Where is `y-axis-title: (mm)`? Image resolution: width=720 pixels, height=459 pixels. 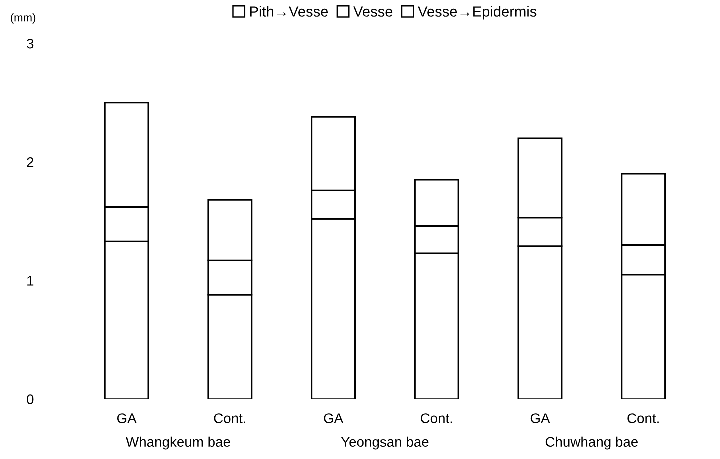
y-axis-title: (mm) is located at coordinates (23, 19).